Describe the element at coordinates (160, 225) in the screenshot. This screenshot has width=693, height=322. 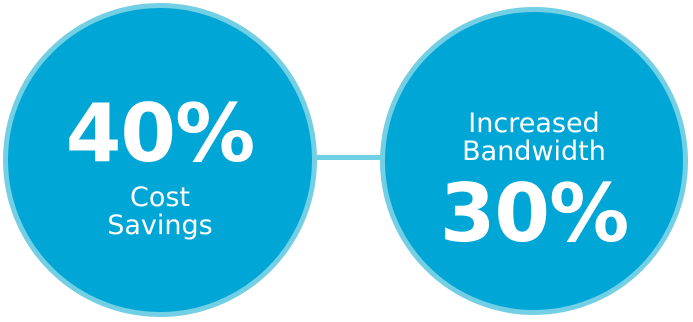
I see `stat-label-line2: Savings` at that location.